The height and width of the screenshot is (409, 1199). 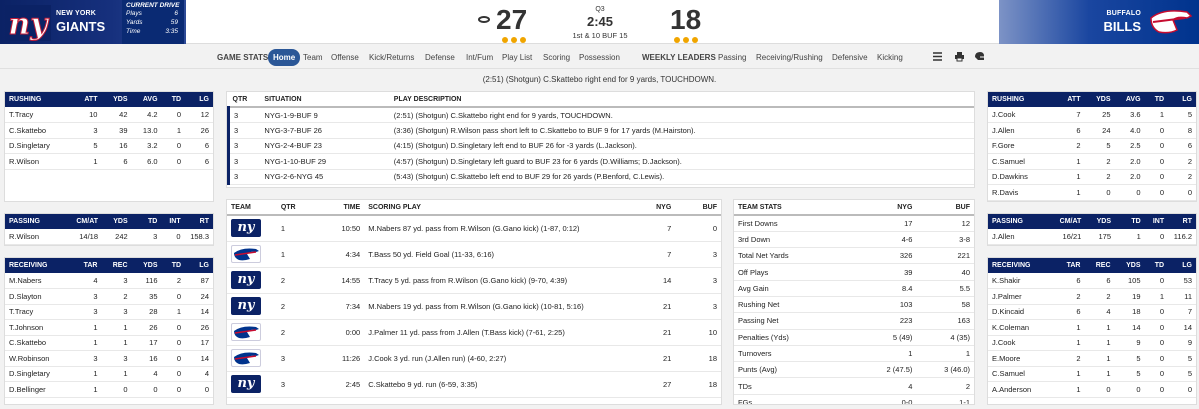 What do you see at coordinates (246, 254) in the screenshot?
I see `bills-team-logo` at bounding box center [246, 254].